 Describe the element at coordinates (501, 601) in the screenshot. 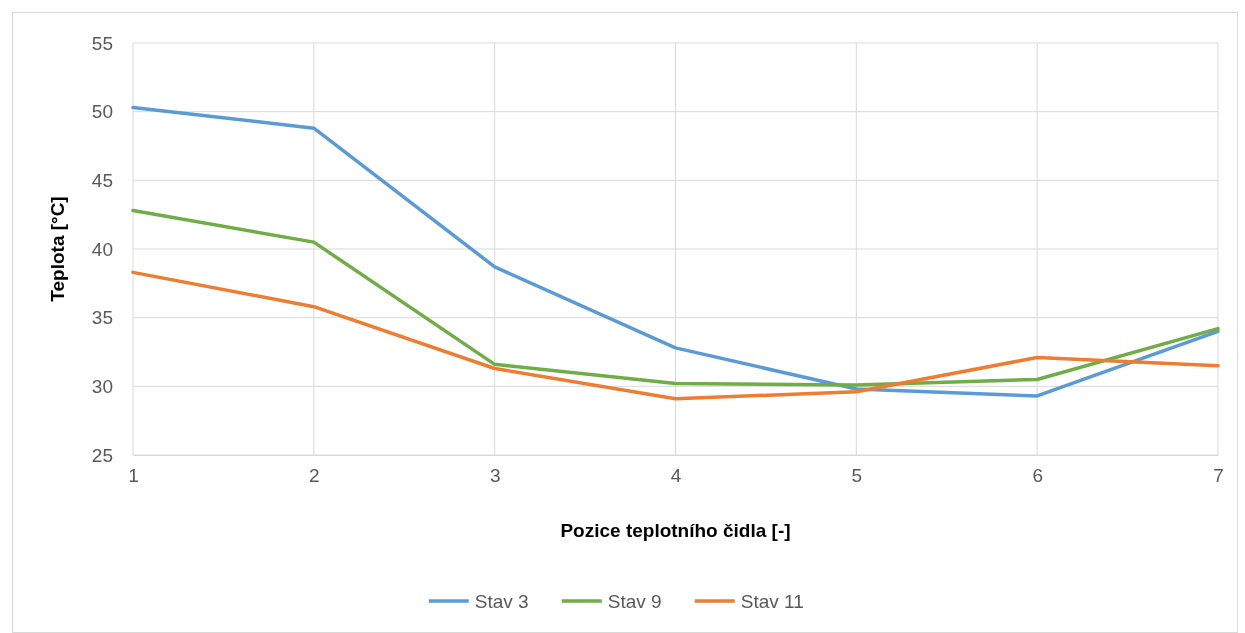

I see `legend-label: Stav 3` at that location.